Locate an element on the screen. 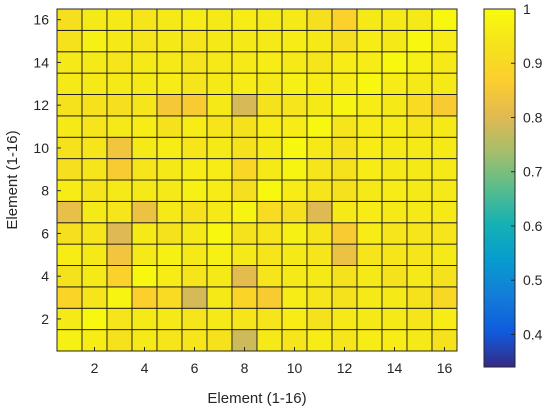 This screenshot has width=550, height=413. x-tick-label: 6 is located at coordinates (195, 368).